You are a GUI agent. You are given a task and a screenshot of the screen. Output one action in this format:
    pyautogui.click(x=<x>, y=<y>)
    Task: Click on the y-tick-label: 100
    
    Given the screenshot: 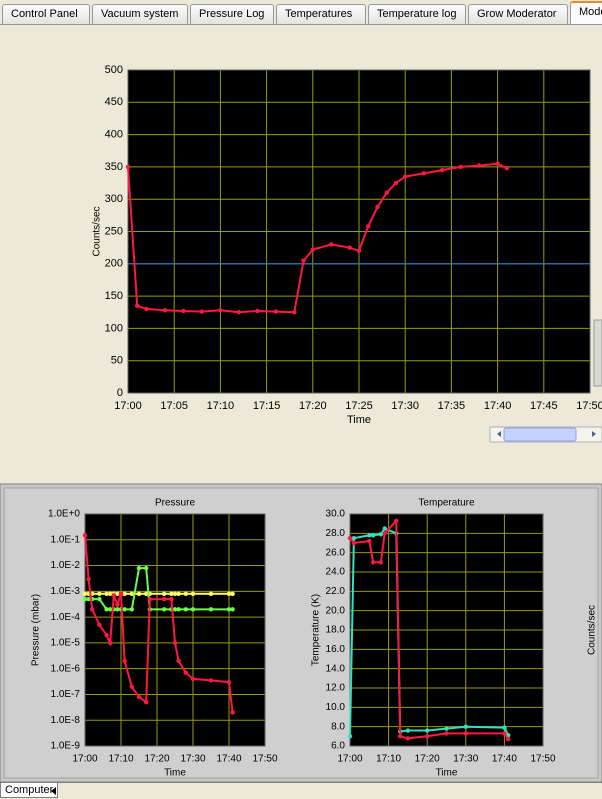 What is the action you would take?
    pyautogui.click(x=114, y=328)
    